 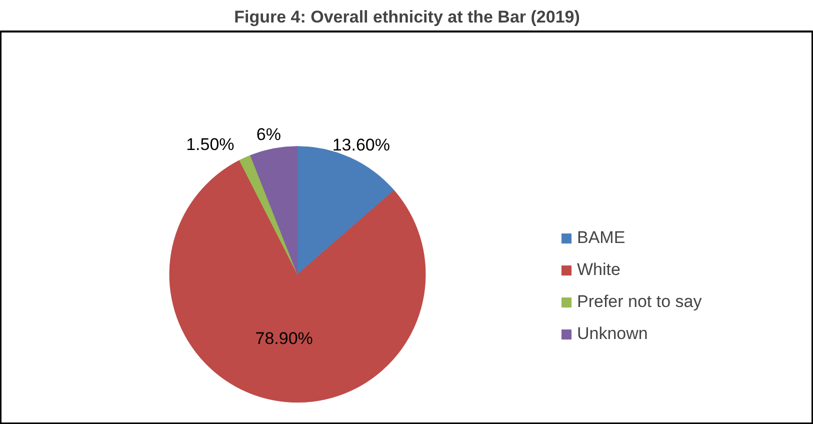 I want to click on data-label: 13.60%, so click(x=361, y=144).